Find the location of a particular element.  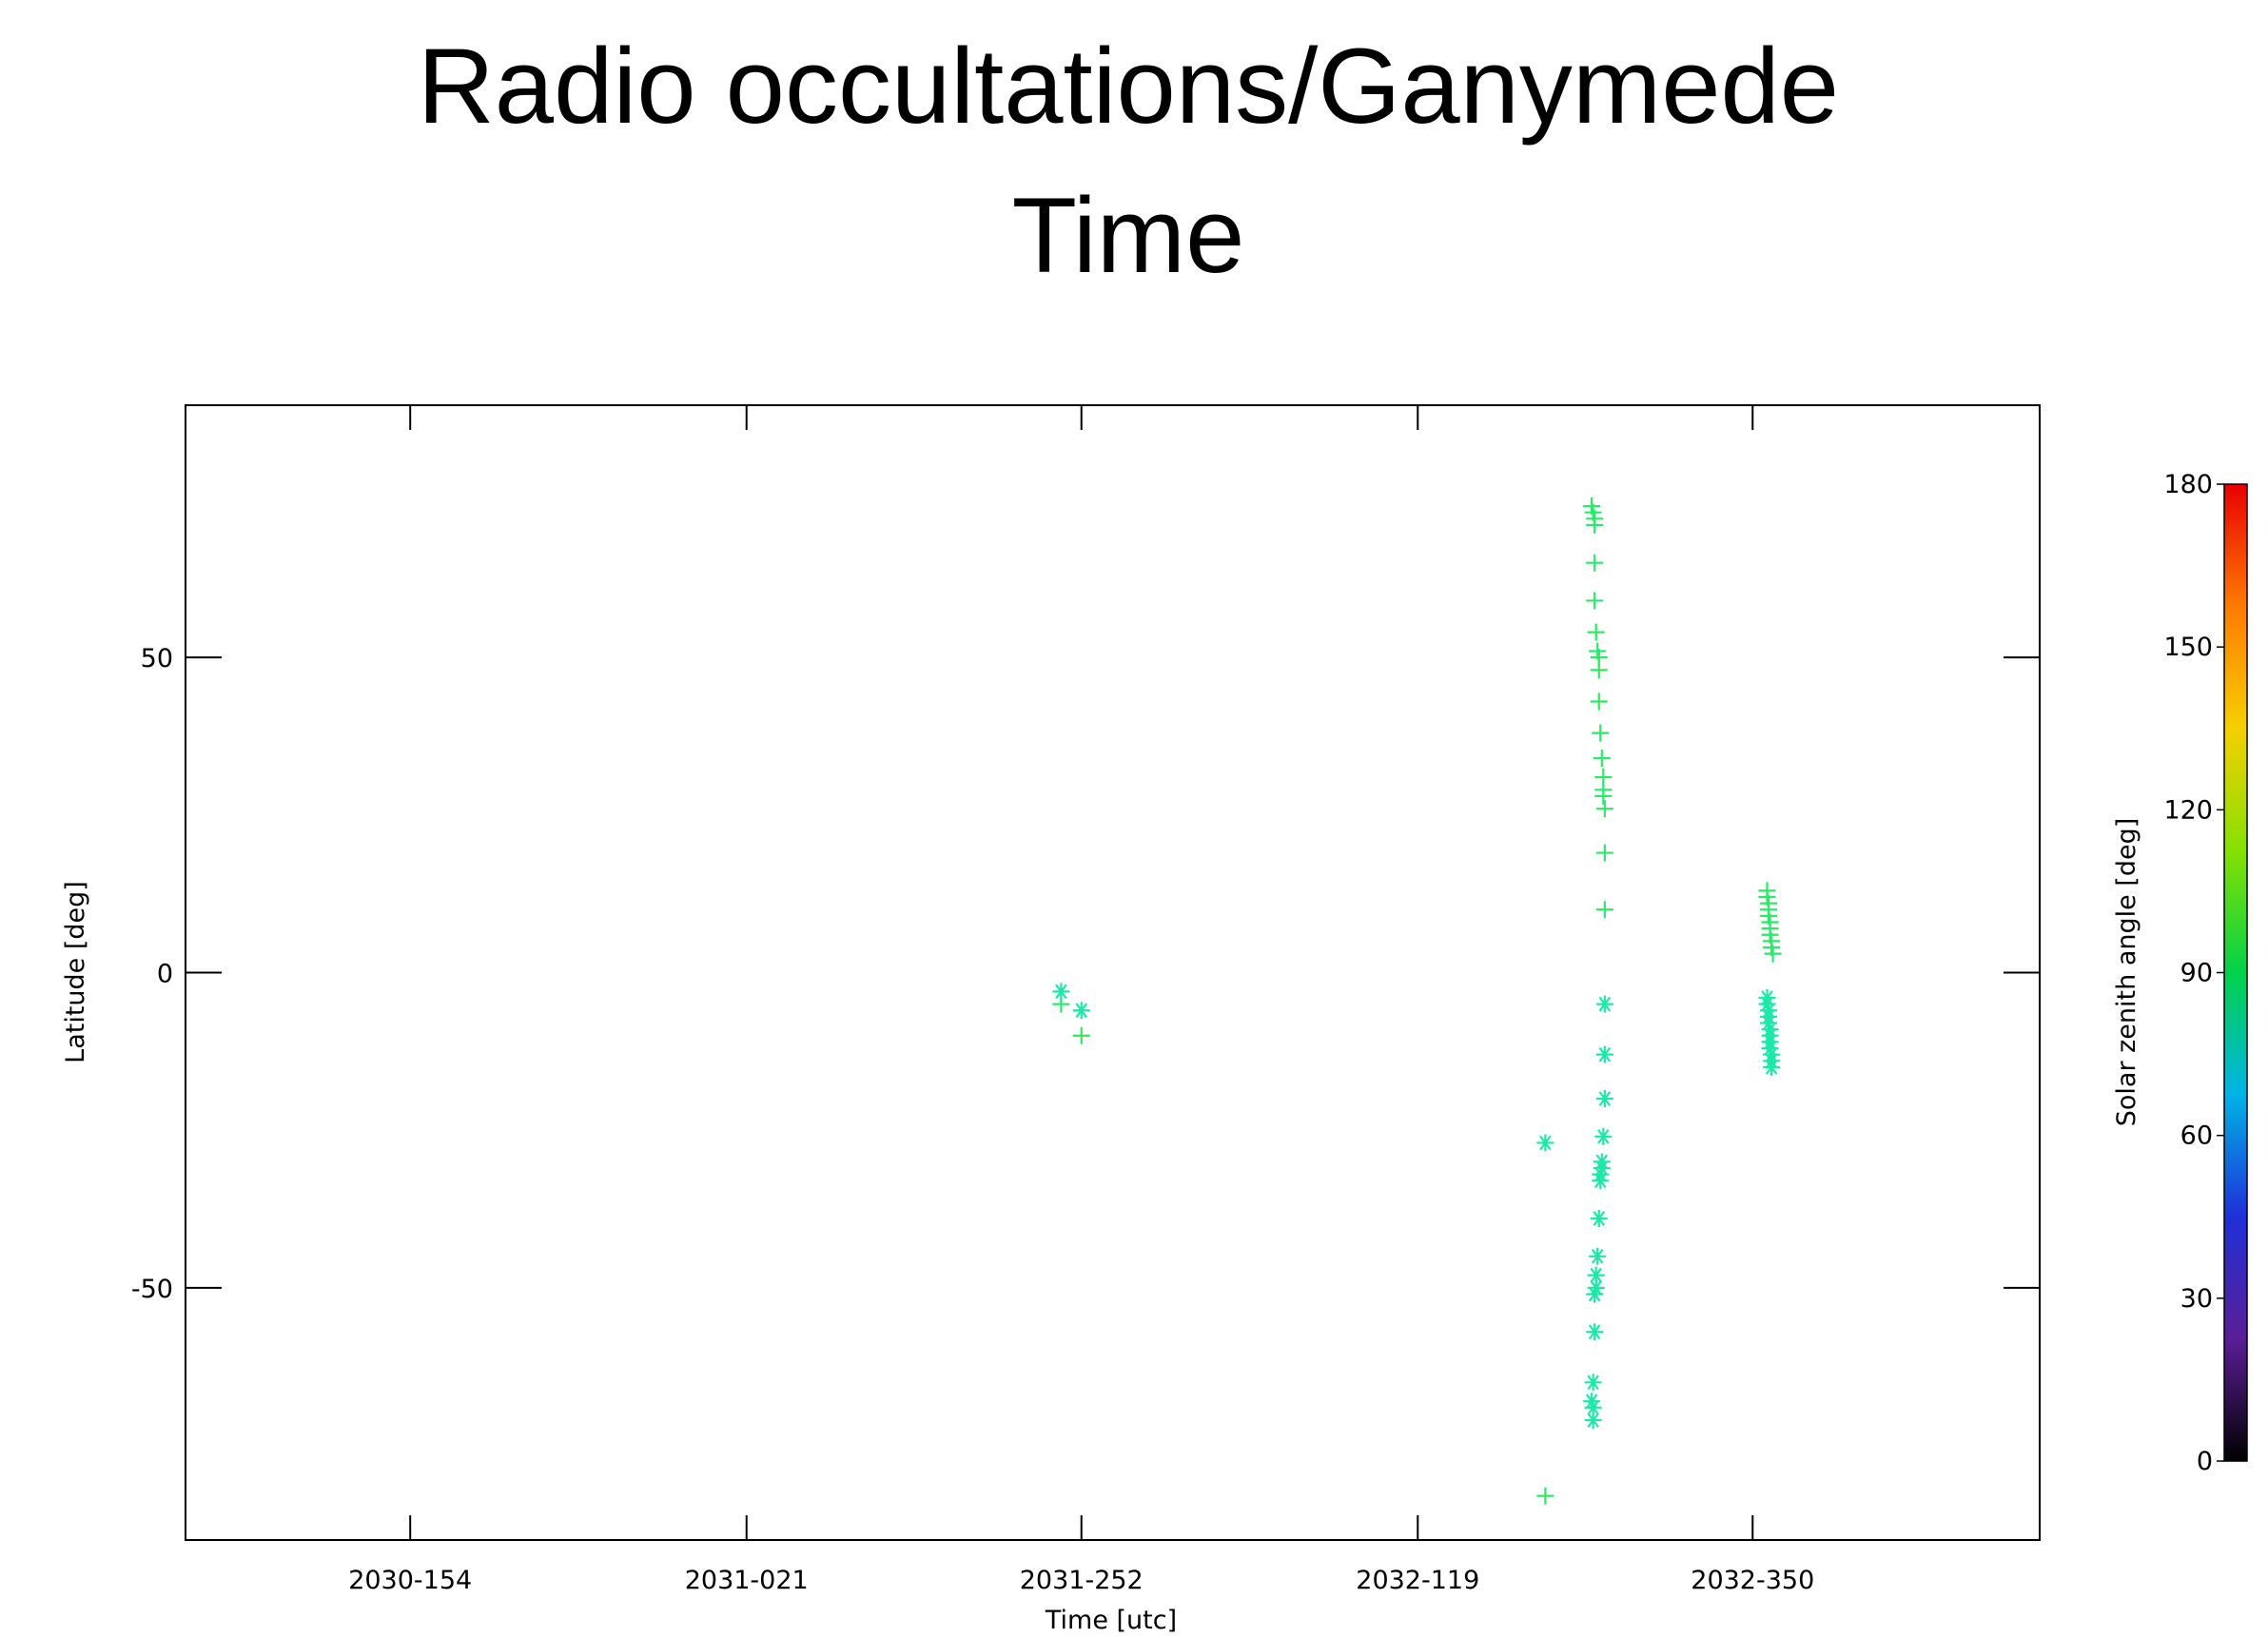

y-axis-label: Latitude [deg] is located at coordinates (75, 972).